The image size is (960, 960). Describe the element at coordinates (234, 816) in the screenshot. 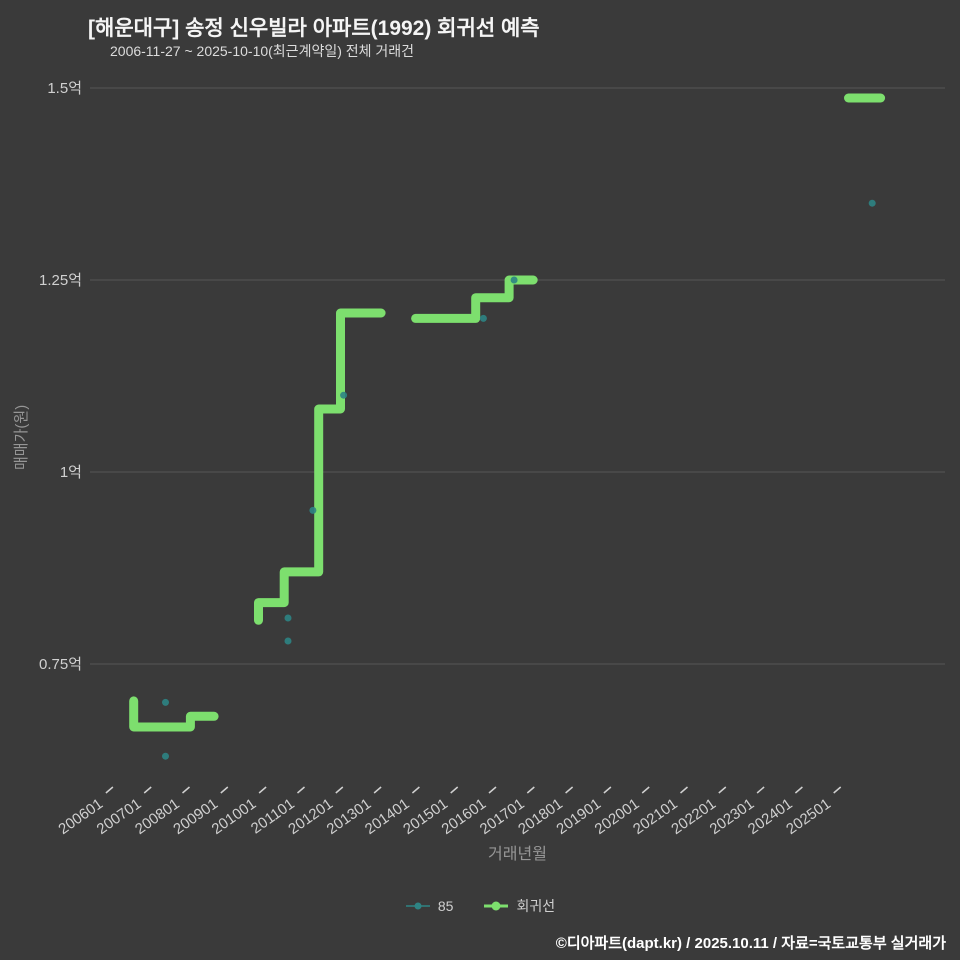

I see `x-tick-label: 201001` at that location.